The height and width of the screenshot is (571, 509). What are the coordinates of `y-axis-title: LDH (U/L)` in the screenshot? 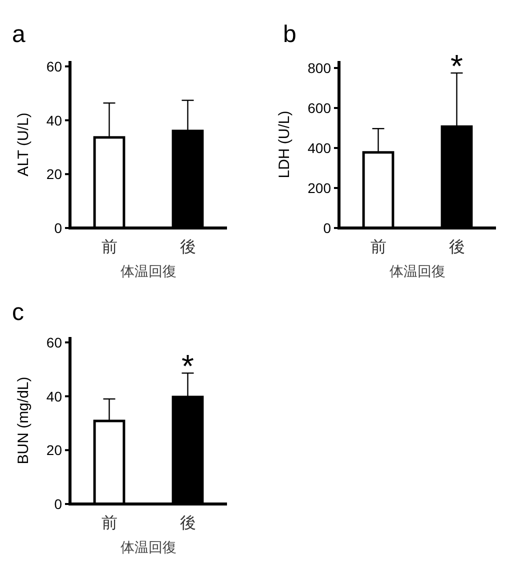 It's located at (284, 144).